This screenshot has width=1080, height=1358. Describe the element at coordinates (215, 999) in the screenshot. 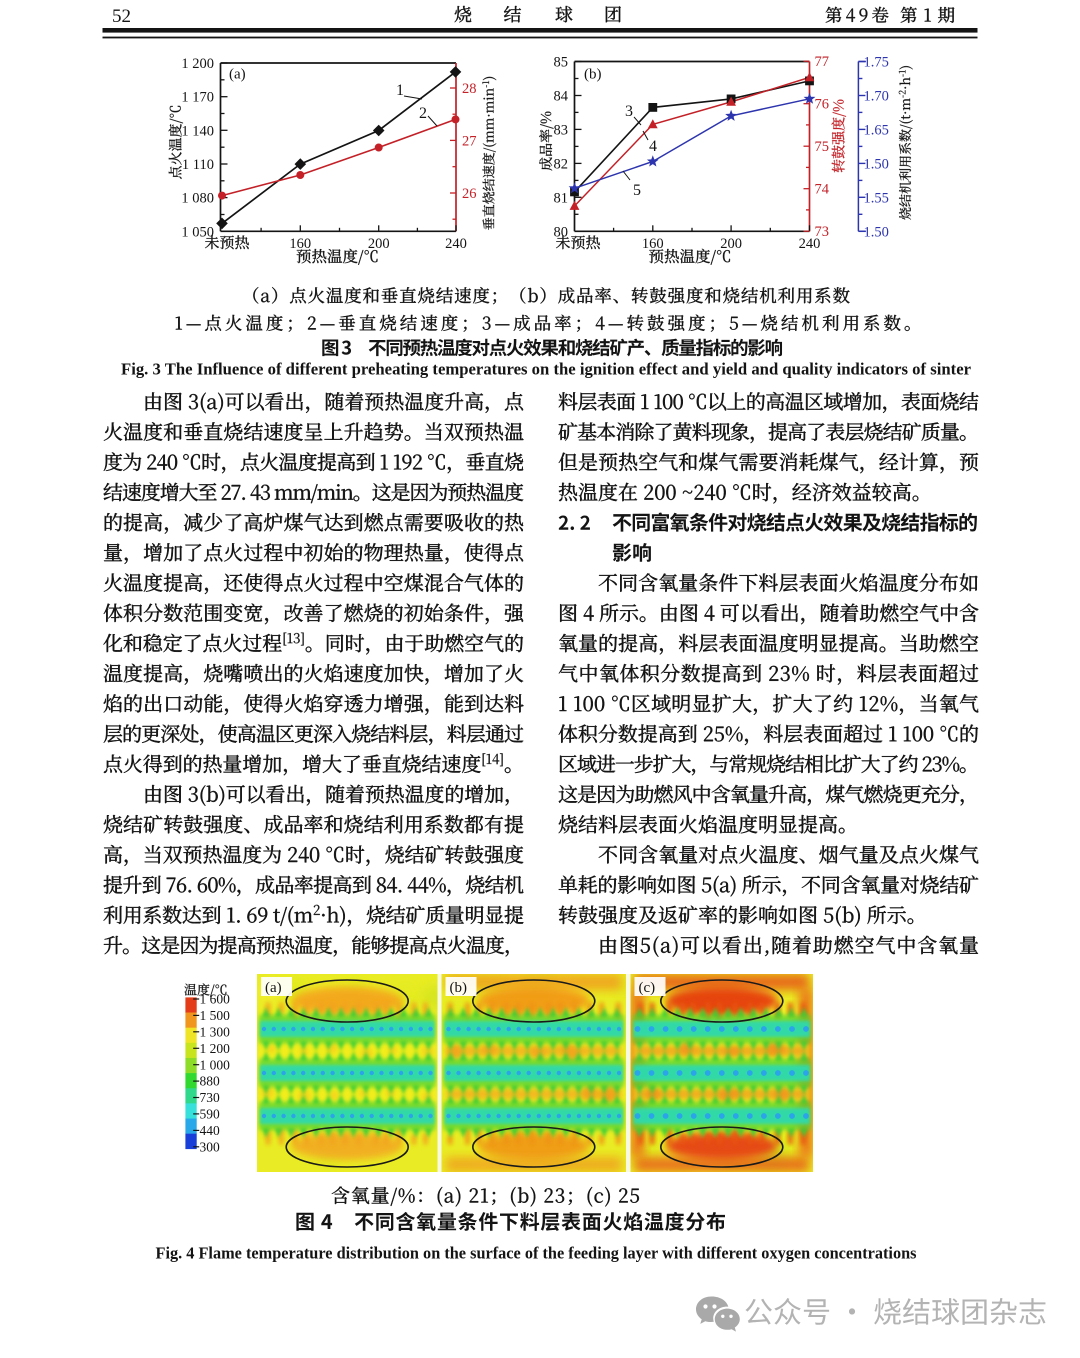

I see `svg-text: 1 600` at that location.